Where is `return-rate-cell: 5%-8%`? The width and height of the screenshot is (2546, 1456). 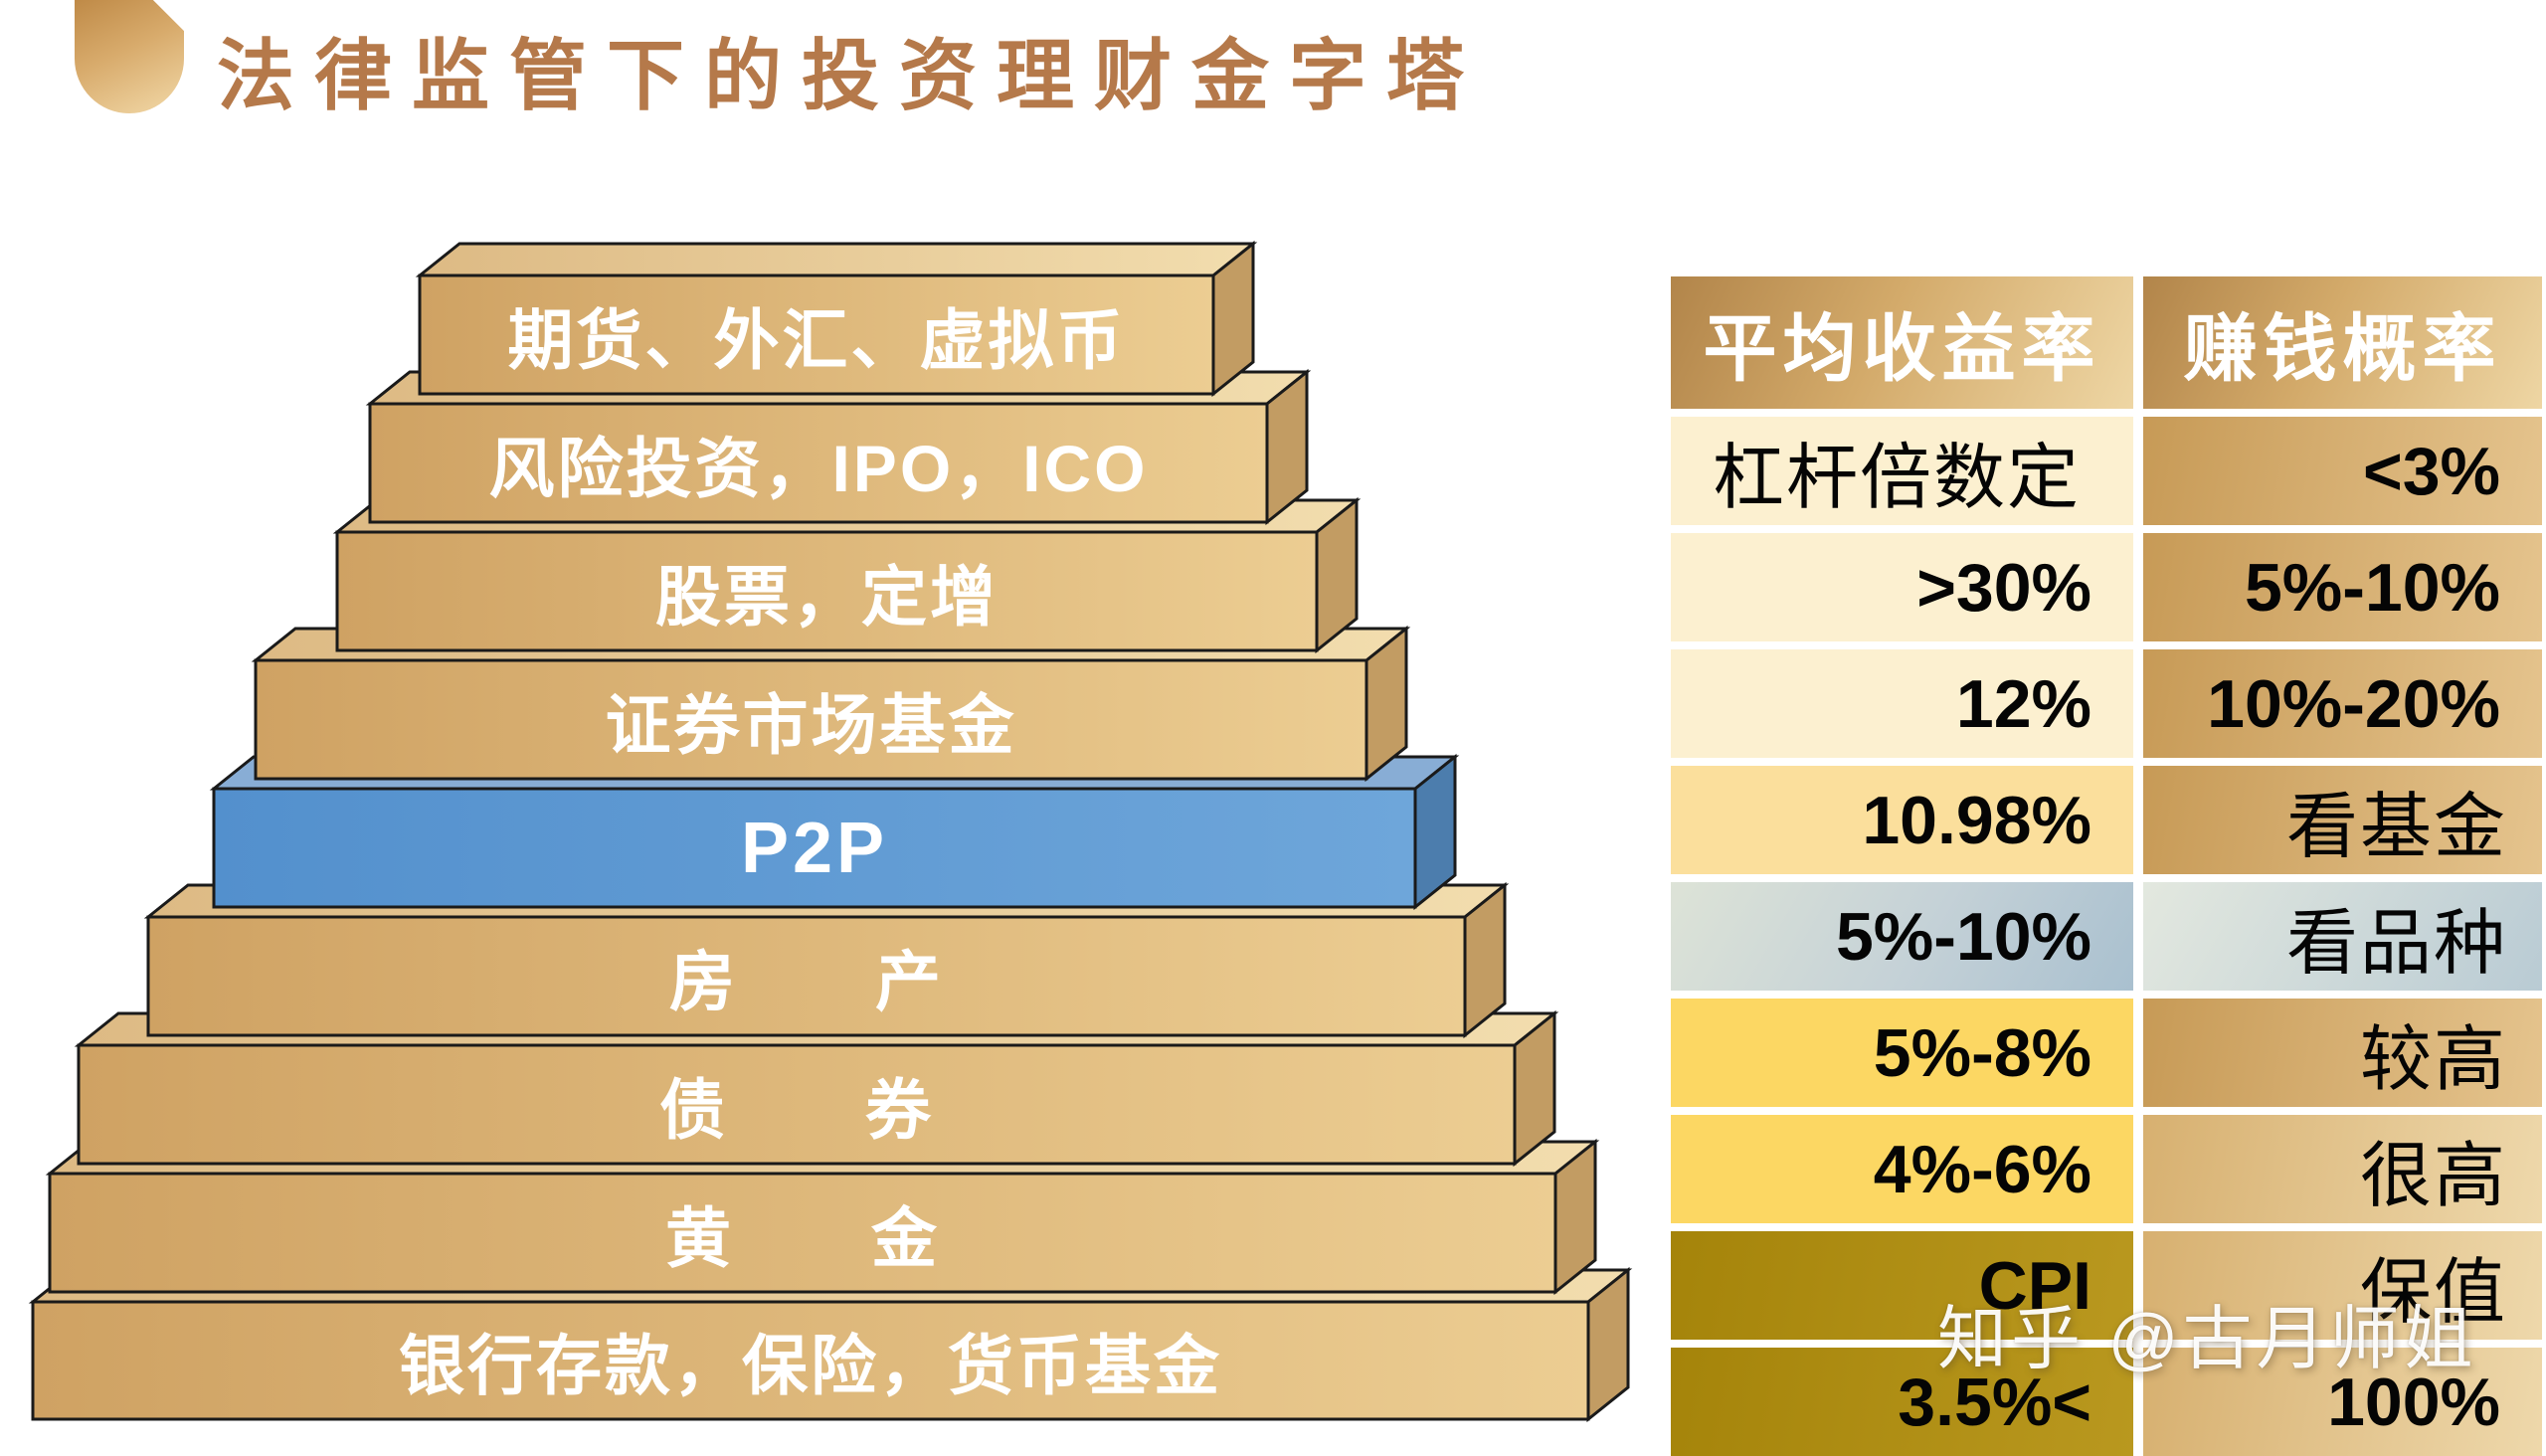 return-rate-cell: 5%-8% is located at coordinates (1902, 1053).